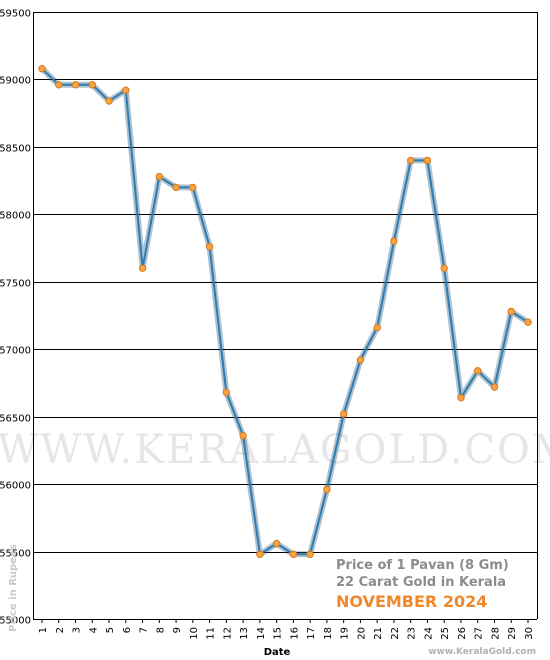 This screenshot has width=550, height=660. Describe the element at coordinates (311, 633) in the screenshot. I see `x-tick-label: 17` at that location.